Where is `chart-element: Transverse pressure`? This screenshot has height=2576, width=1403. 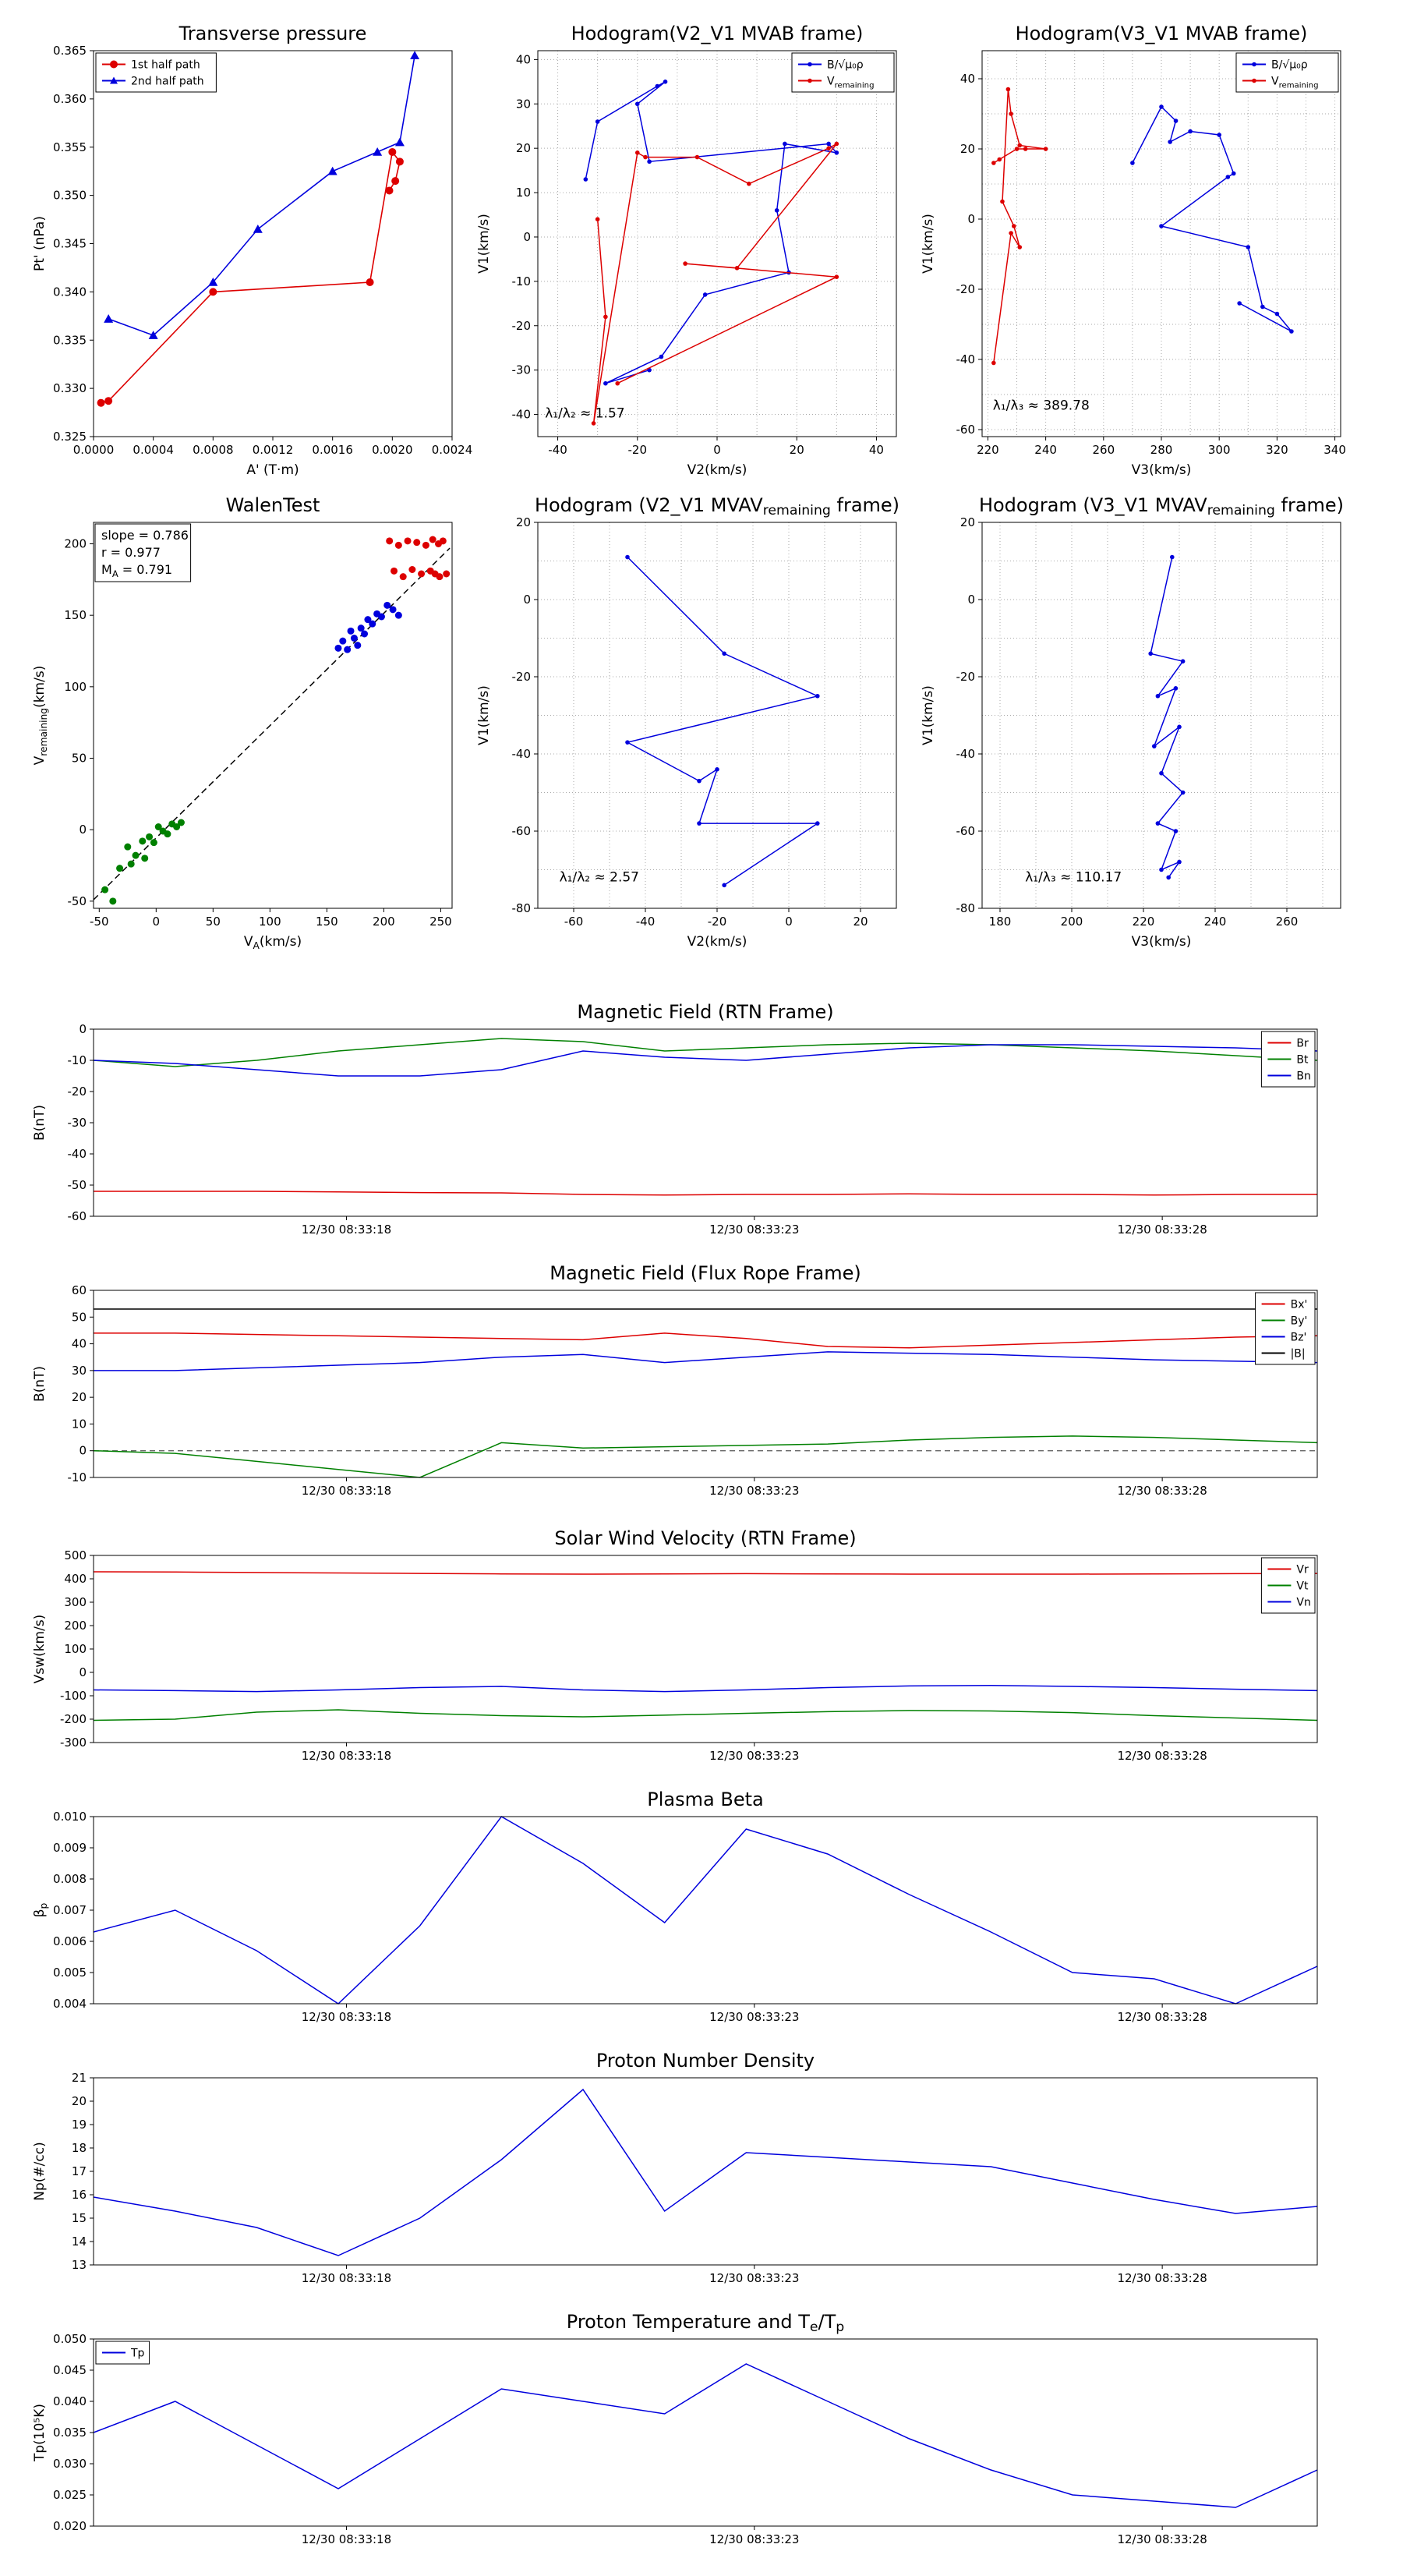 chart-element: Transverse pressure is located at coordinates (272, 33).